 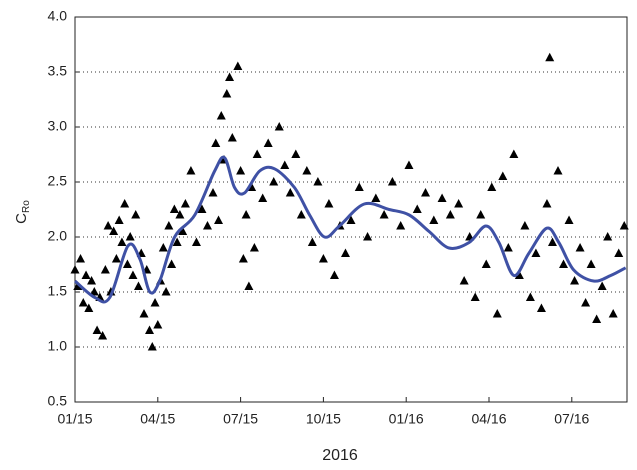 I want to click on x-tick-label: 01/16, so click(x=406, y=419).